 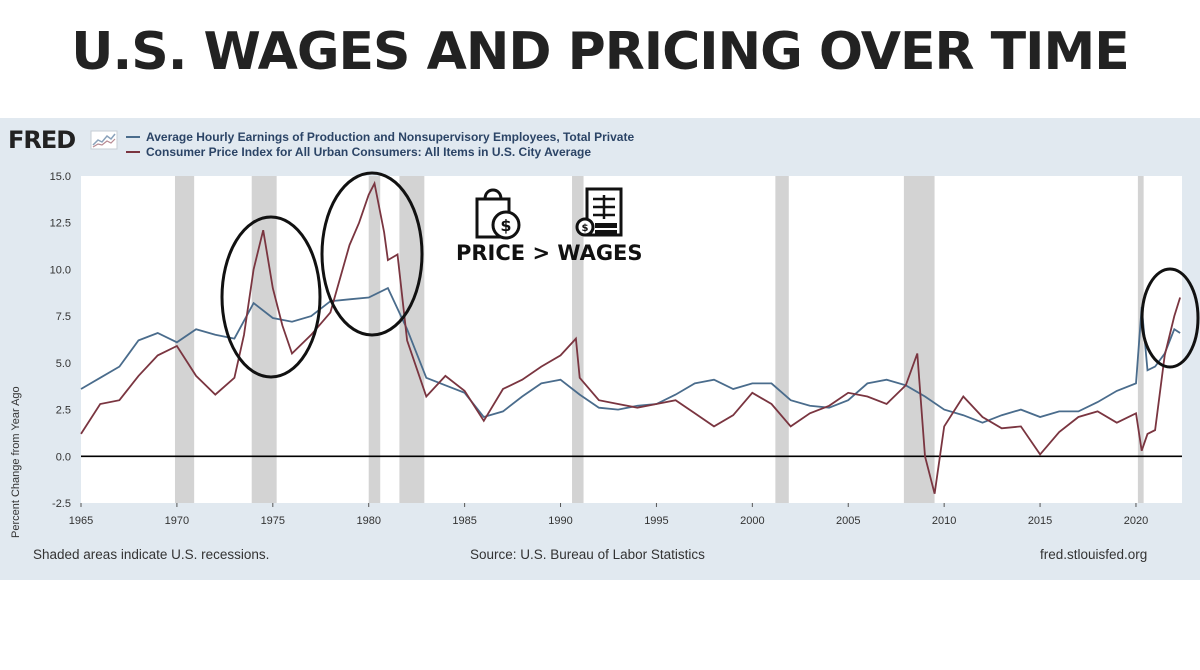 I want to click on x-tick-label: 2015, so click(x=1040, y=521).